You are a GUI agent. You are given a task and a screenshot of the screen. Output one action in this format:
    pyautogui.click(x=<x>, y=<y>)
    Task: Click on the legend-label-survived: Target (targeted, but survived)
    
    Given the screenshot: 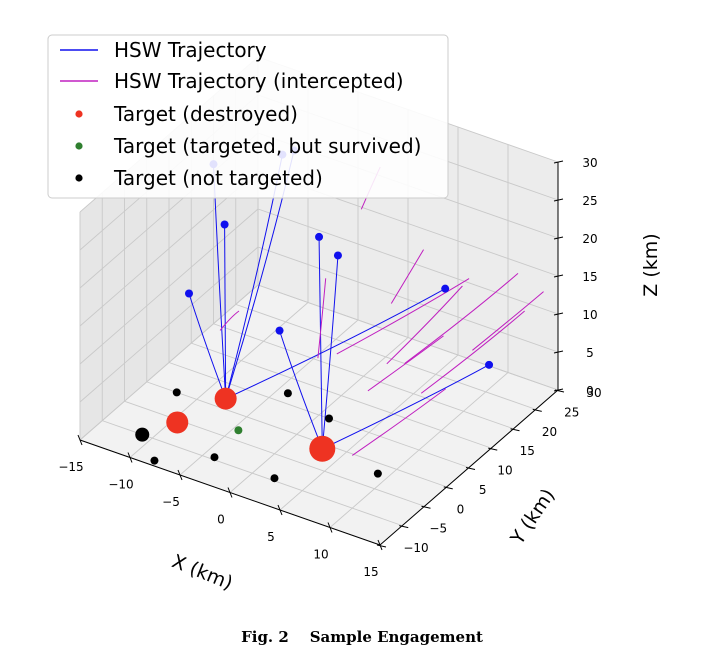 What is the action you would take?
    pyautogui.click(x=267, y=146)
    